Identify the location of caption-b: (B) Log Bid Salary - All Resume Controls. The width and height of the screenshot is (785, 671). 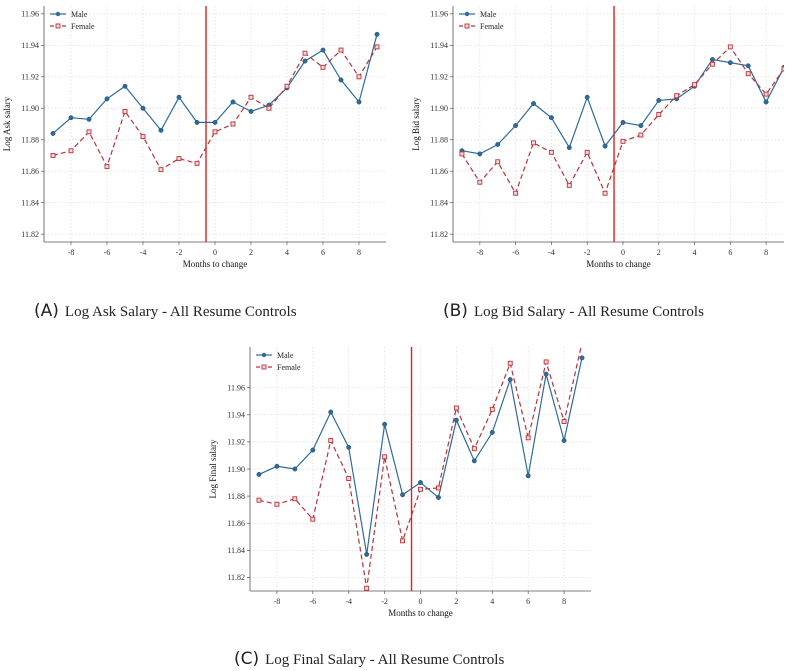
(573, 311).